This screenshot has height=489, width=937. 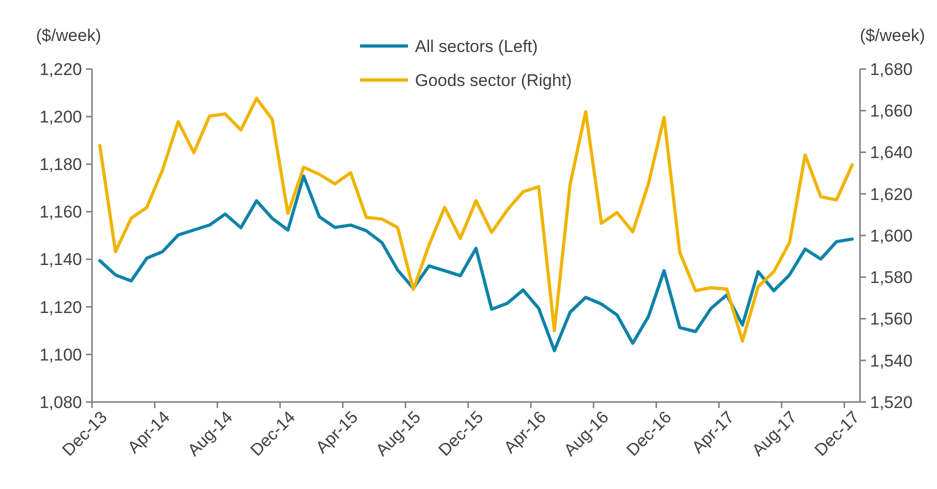 What do you see at coordinates (60, 69) in the screenshot?
I see `y-tick-label: 1,220` at bounding box center [60, 69].